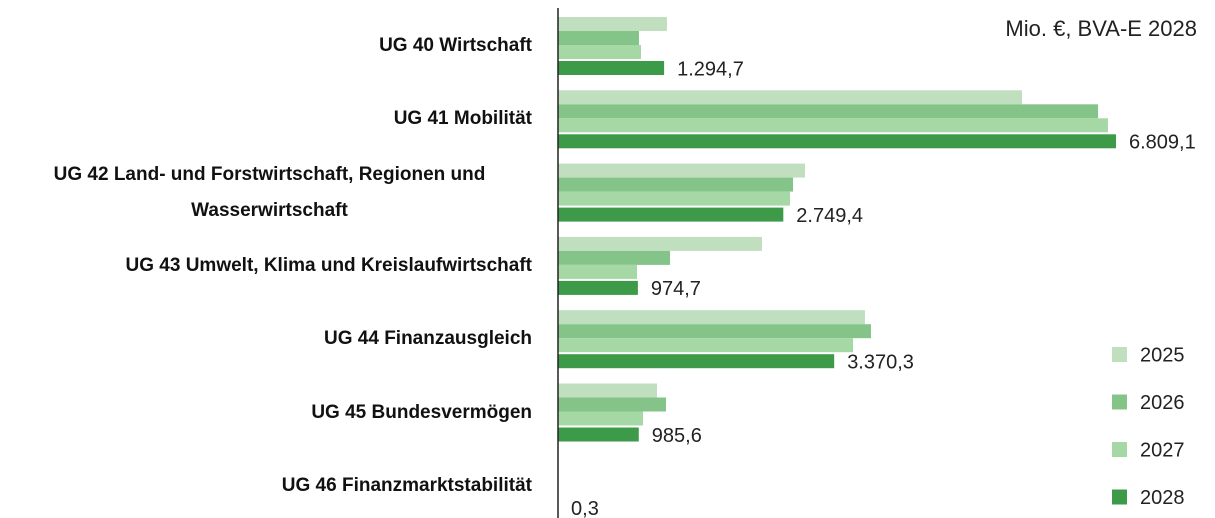  Describe the element at coordinates (880, 362) in the screenshot. I see `value-label: 3.370,3` at that location.